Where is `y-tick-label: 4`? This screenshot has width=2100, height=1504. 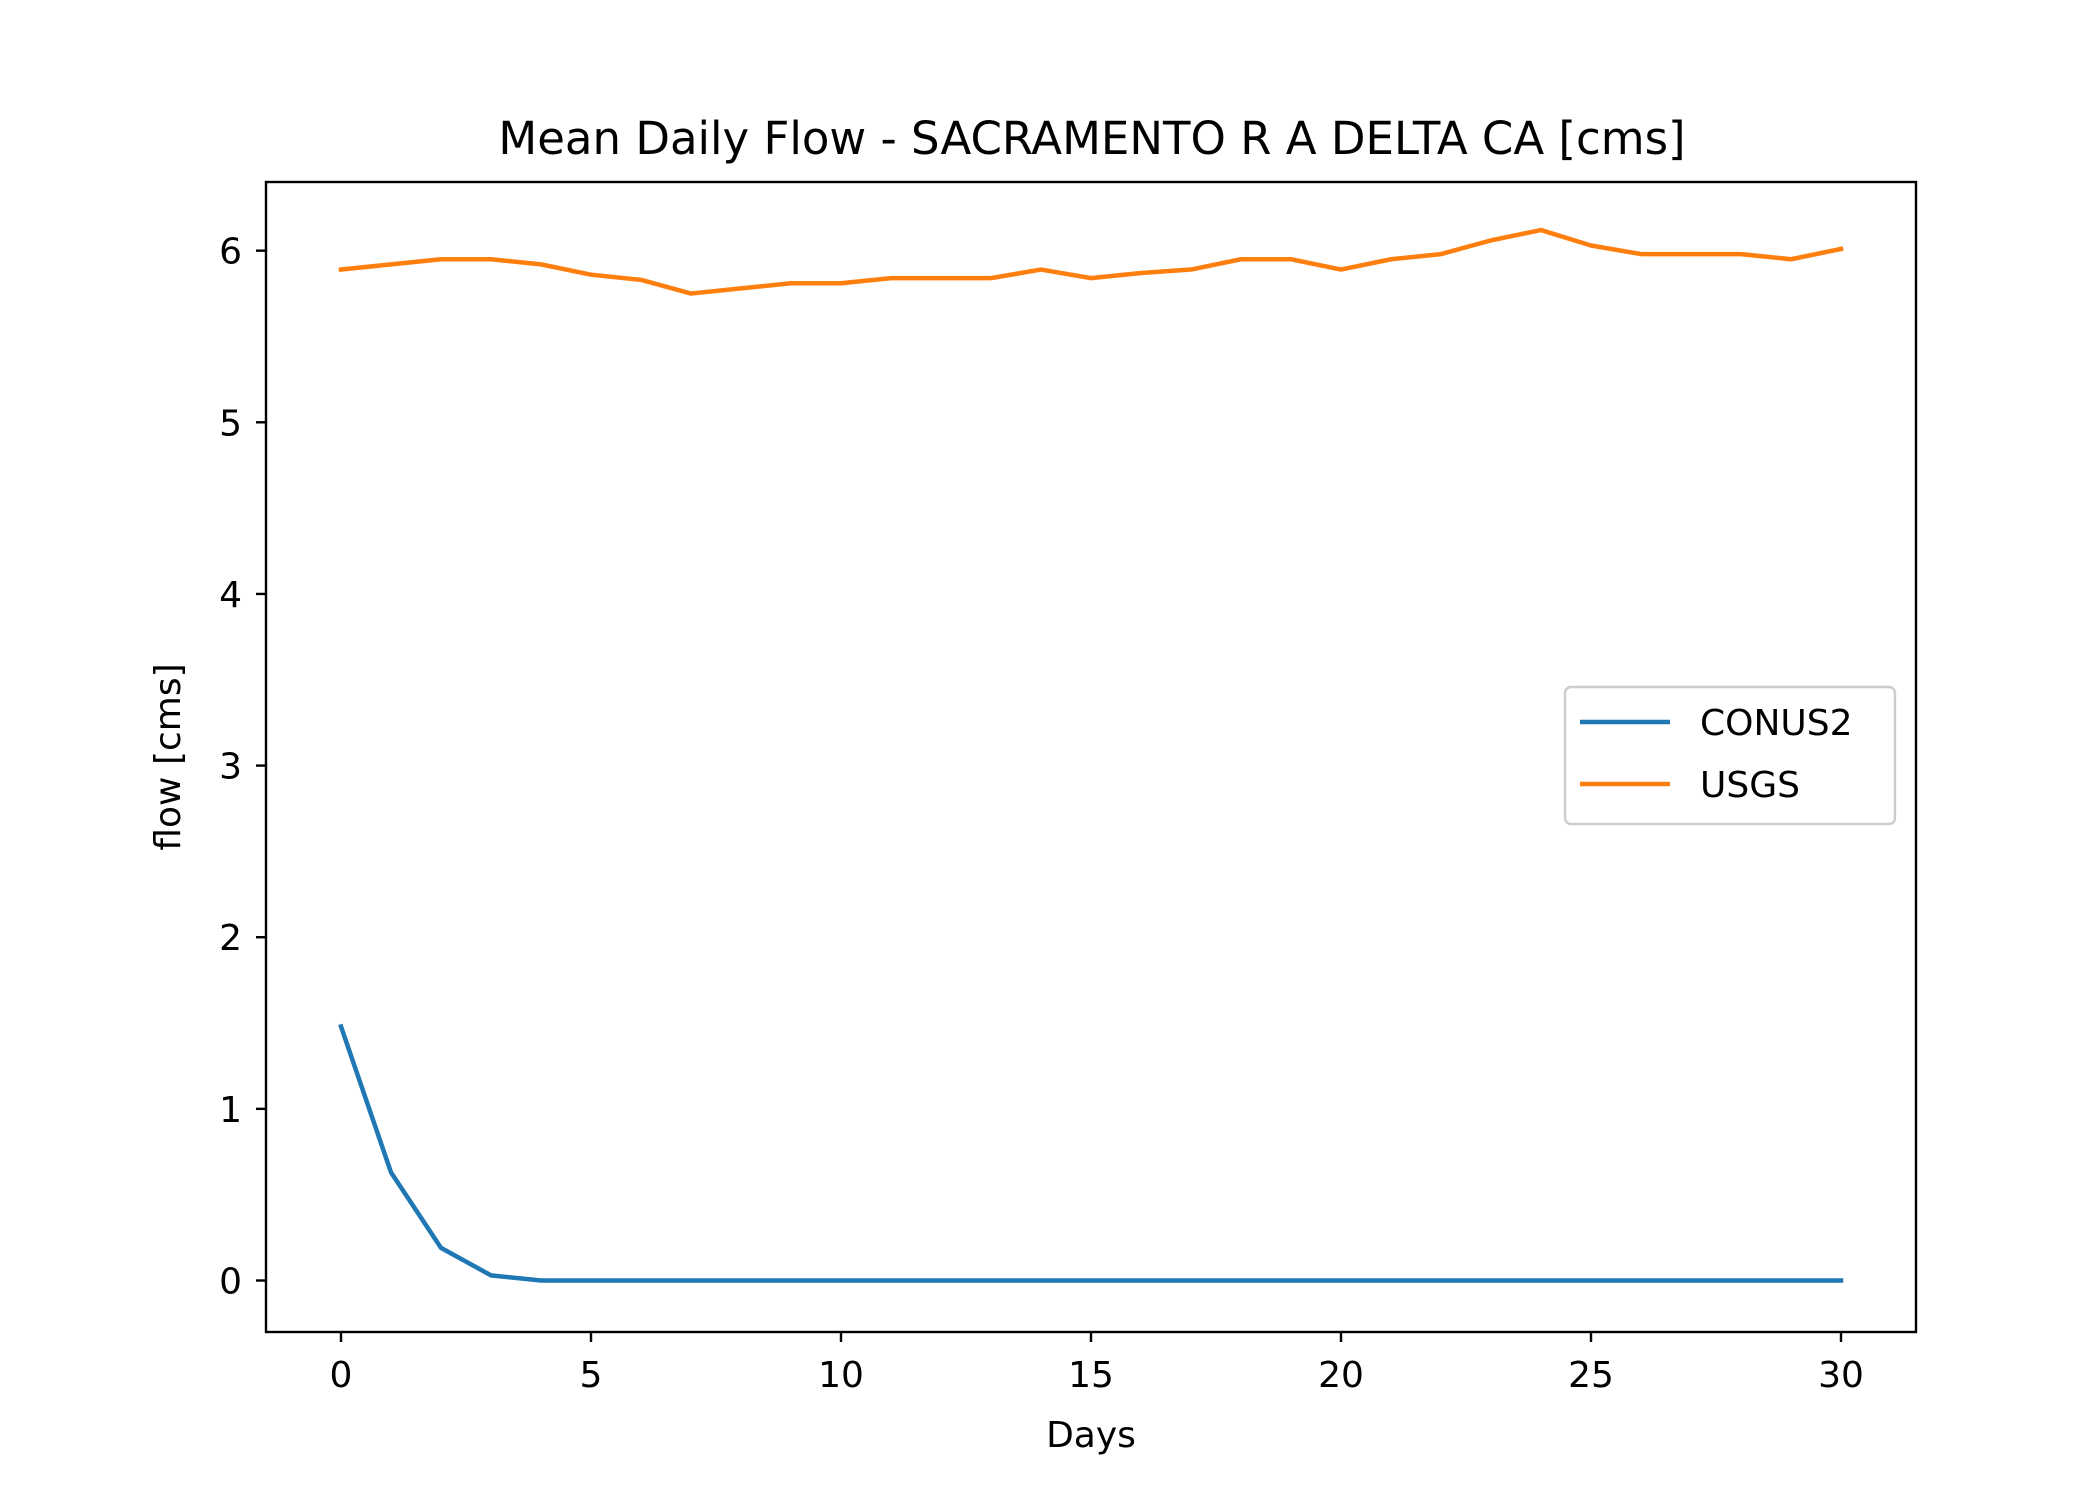 y-tick-label: 4 is located at coordinates (230, 595).